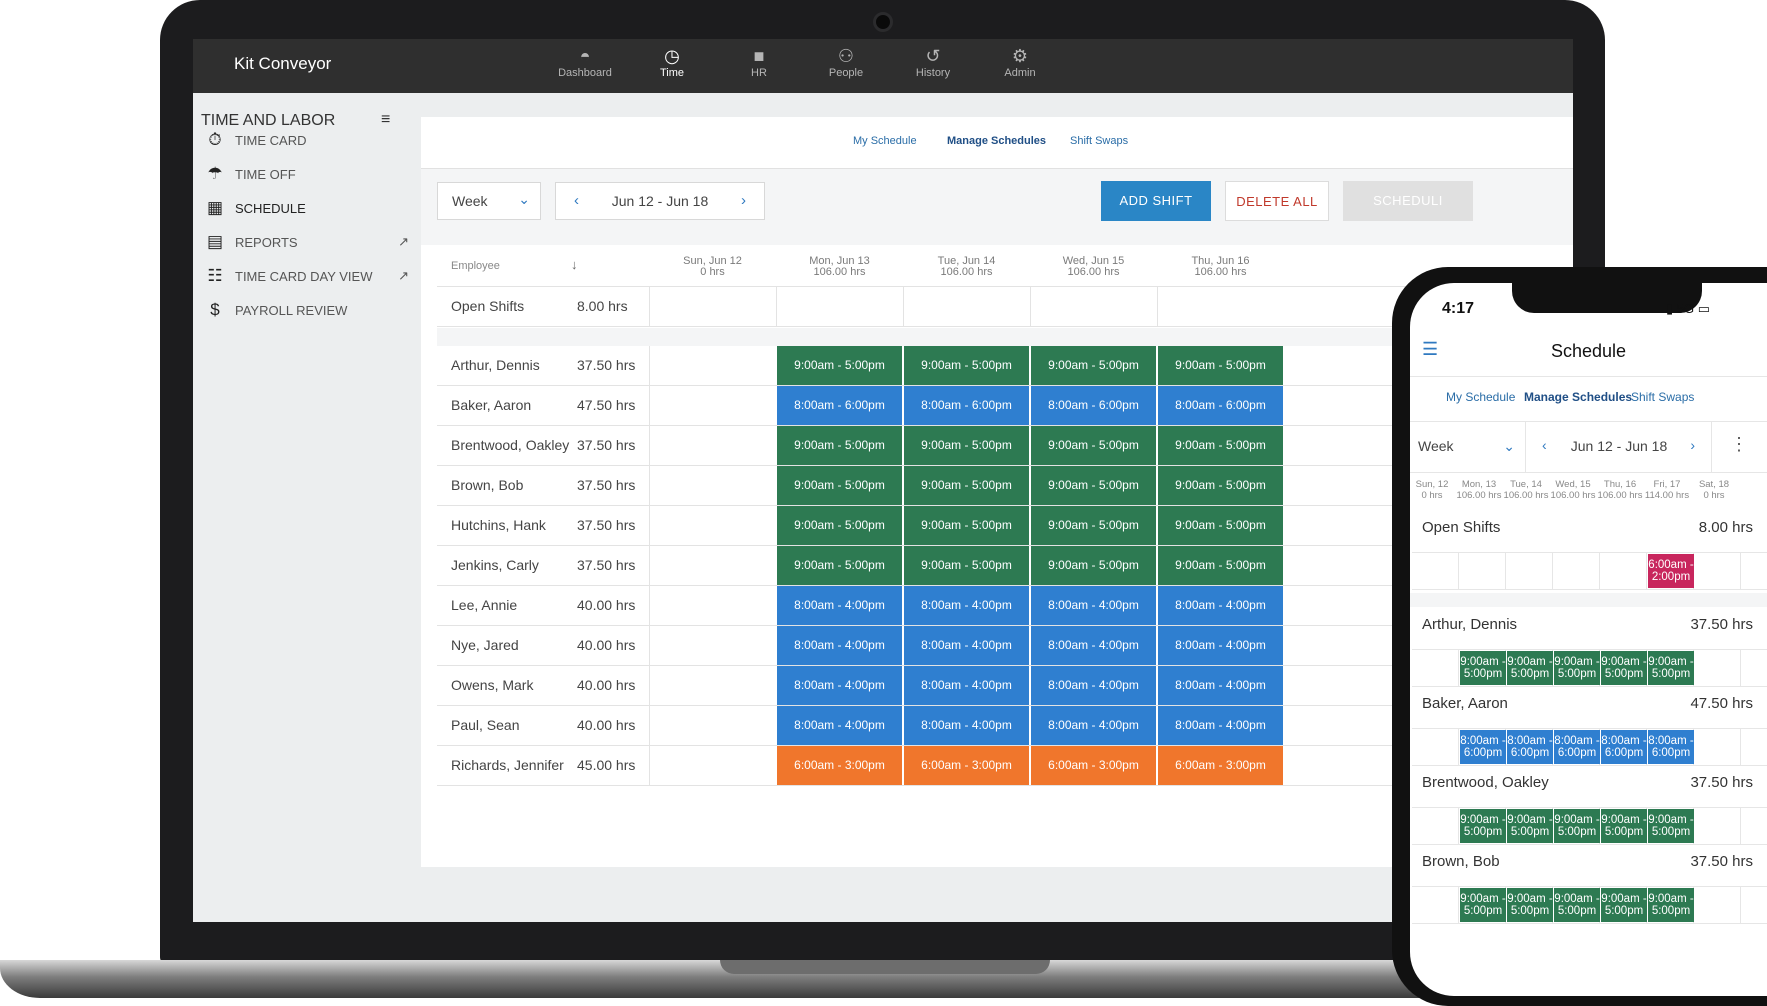  What do you see at coordinates (759, 62) in the screenshot?
I see `nav-hr: ■ HR` at bounding box center [759, 62].